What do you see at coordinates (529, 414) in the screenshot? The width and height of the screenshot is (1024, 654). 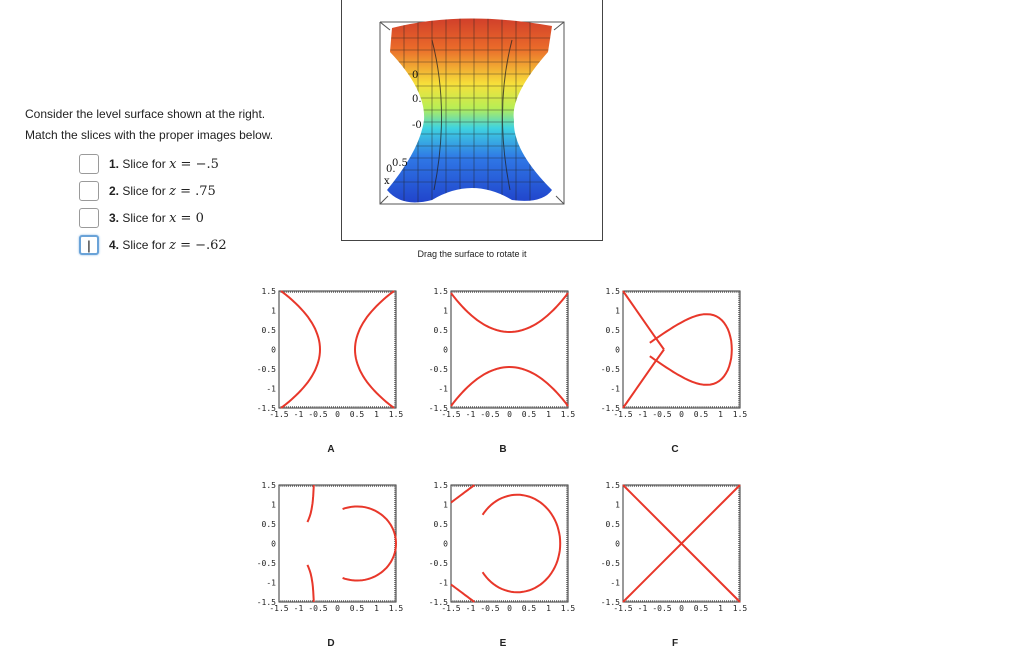 I see `plot-b-xtick-label: 0.5` at bounding box center [529, 414].